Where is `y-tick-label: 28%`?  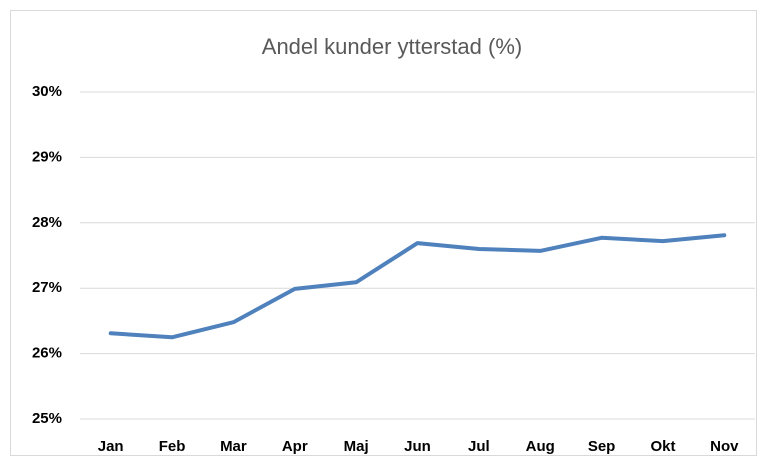 y-tick-label: 28% is located at coordinates (47, 222).